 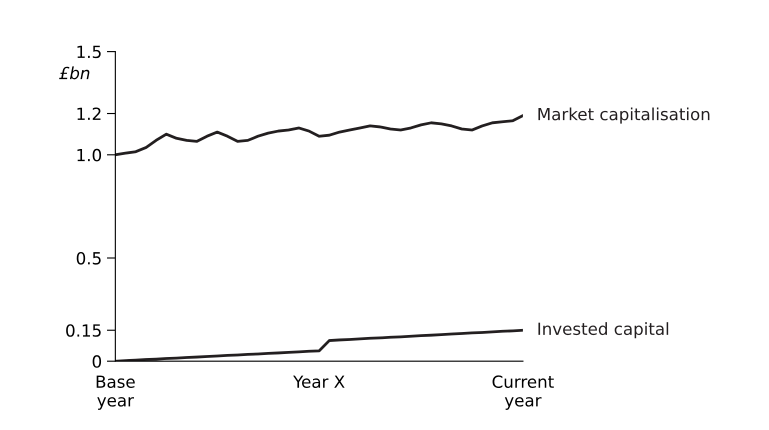 What do you see at coordinates (83, 330) in the screenshot?
I see `y-tick-label: 0.15` at bounding box center [83, 330].